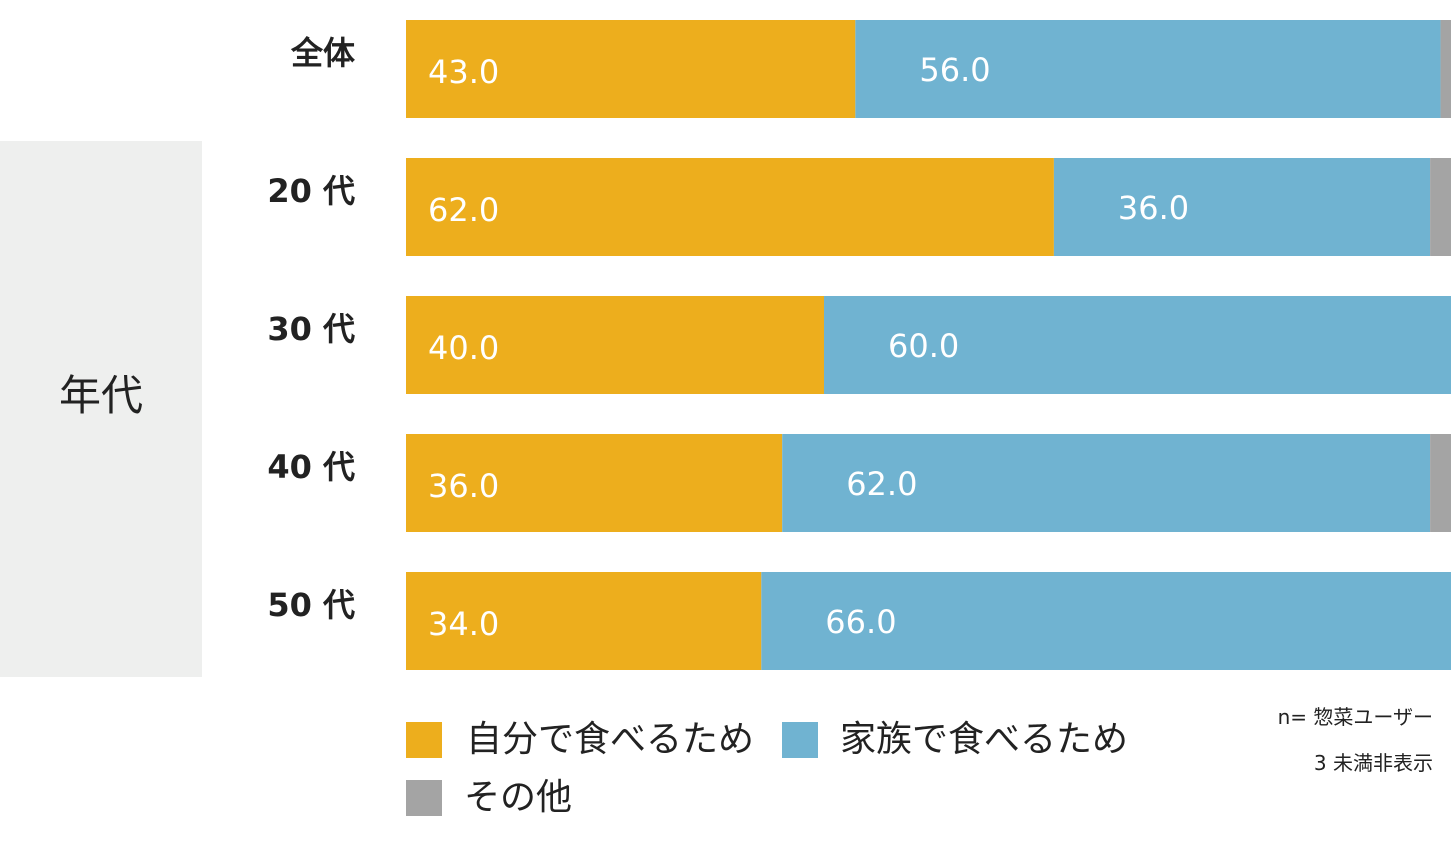  Describe the element at coordinates (463, 72) in the screenshot. I see `data-label: 43.0` at that location.